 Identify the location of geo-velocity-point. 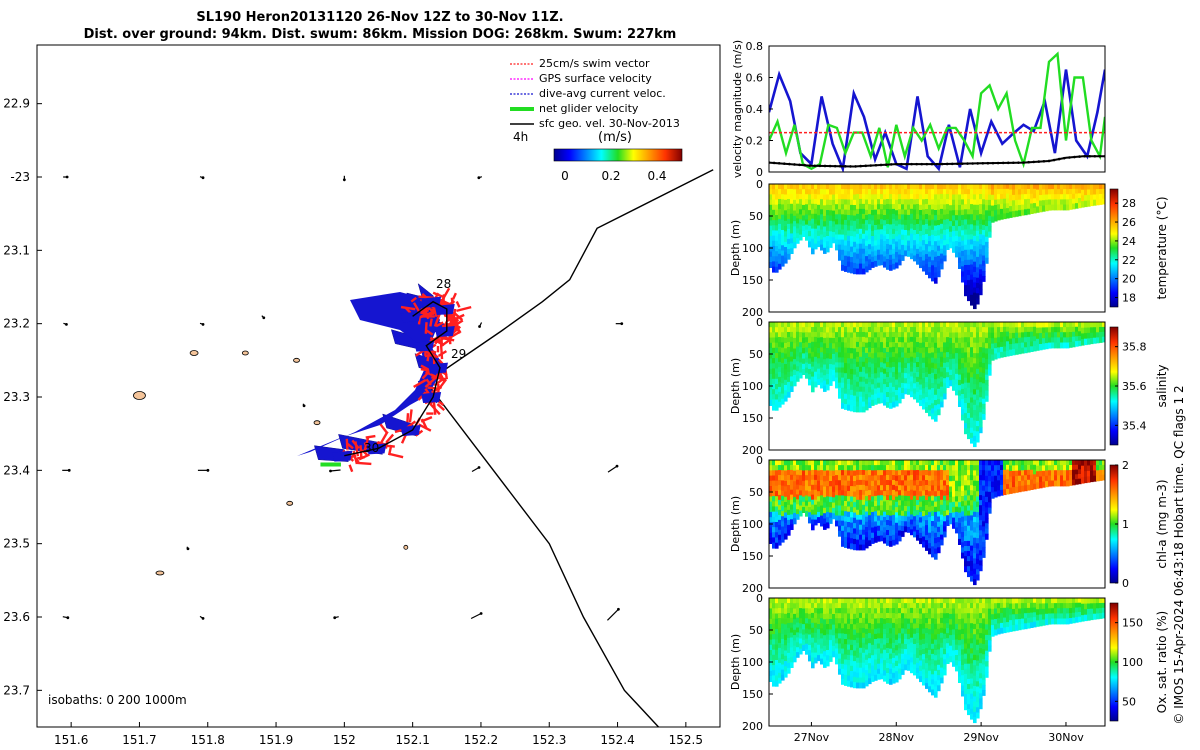
(886, 164).